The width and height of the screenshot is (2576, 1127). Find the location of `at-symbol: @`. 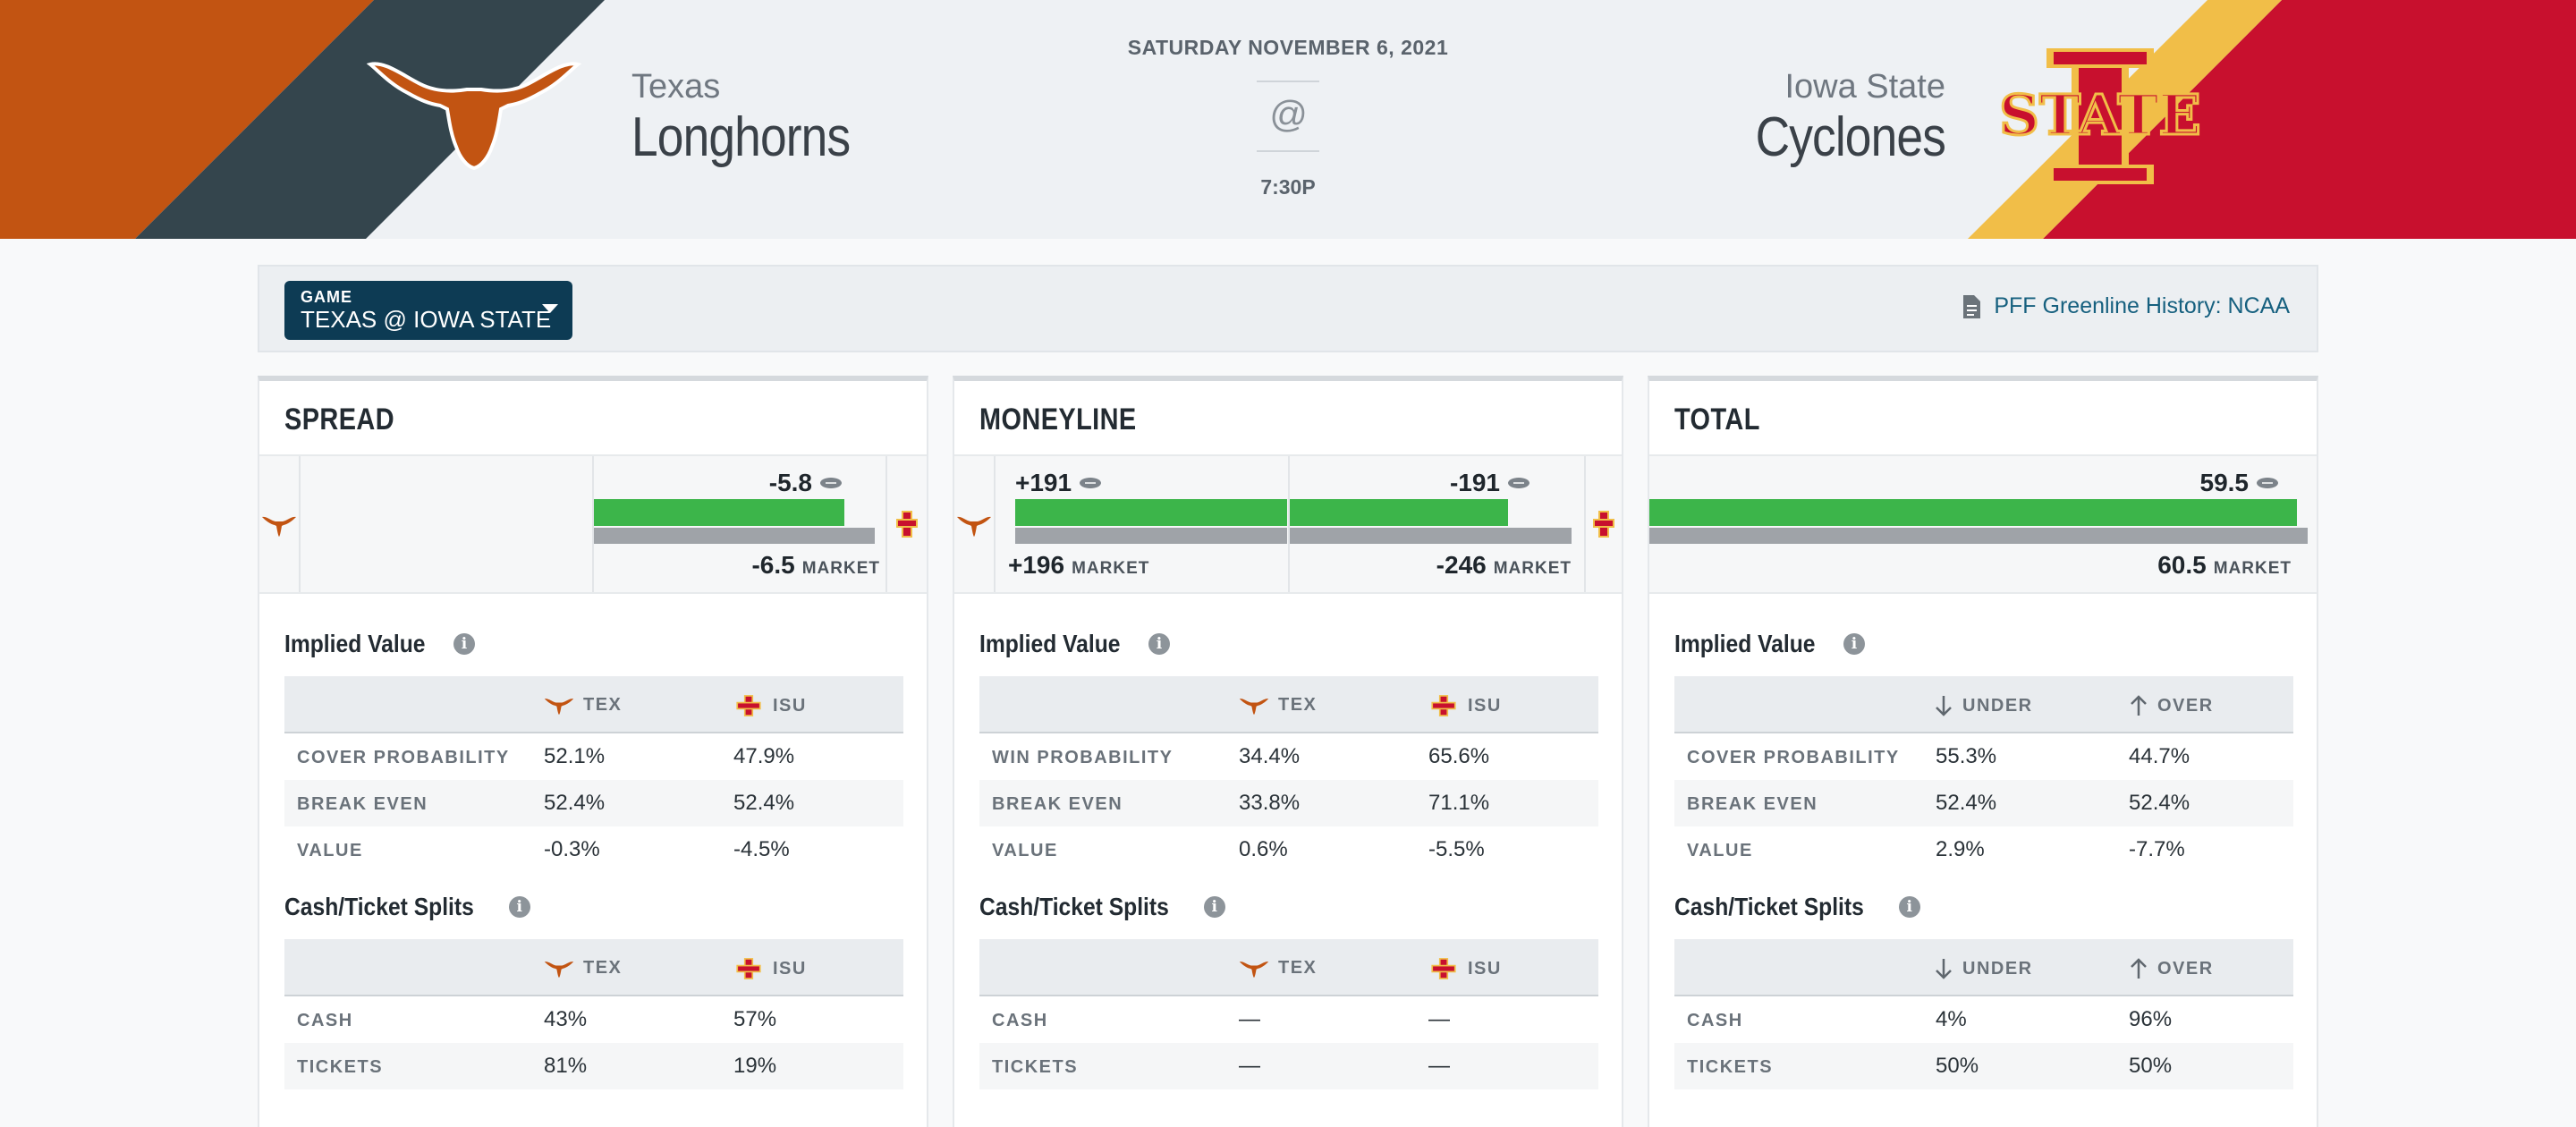

at-symbol: @ is located at coordinates (1288, 114).